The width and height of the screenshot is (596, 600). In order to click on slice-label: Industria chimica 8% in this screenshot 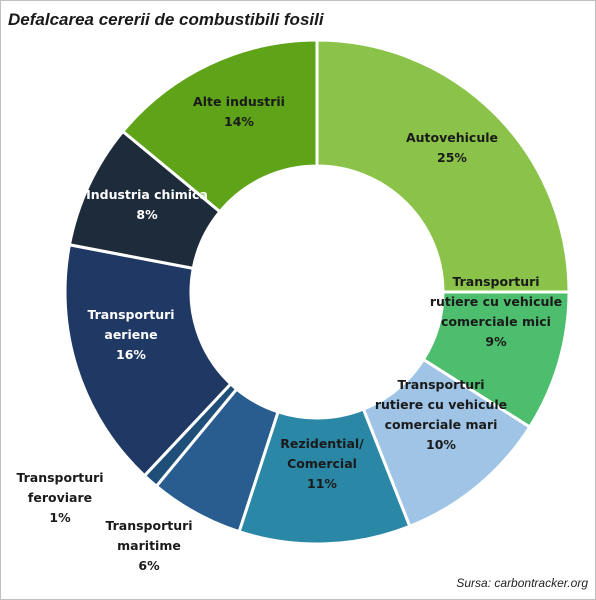, I will do `click(147, 204)`.